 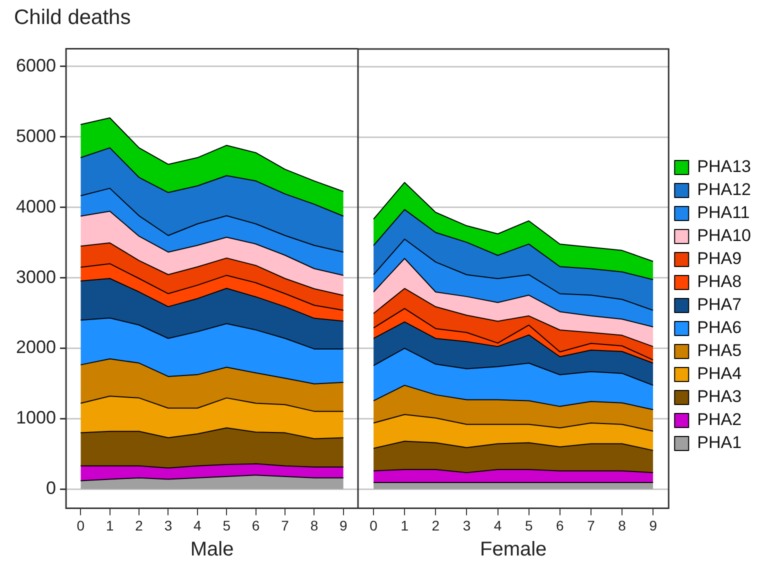 What do you see at coordinates (724, 236) in the screenshot?
I see `legend-label: PHA10` at bounding box center [724, 236].